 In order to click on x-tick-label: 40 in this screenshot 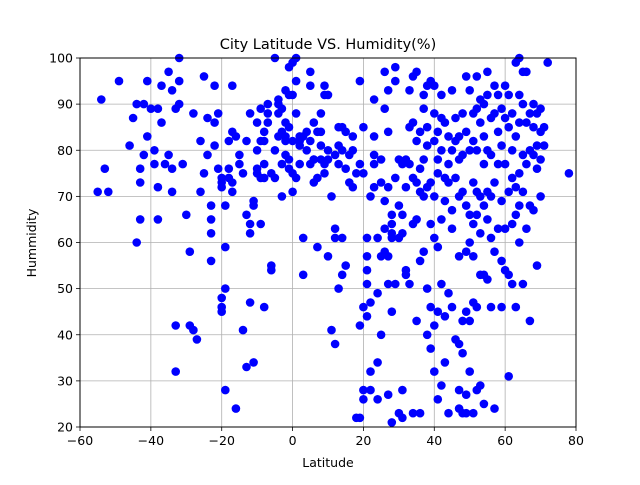, I will do `click(434, 440)`.